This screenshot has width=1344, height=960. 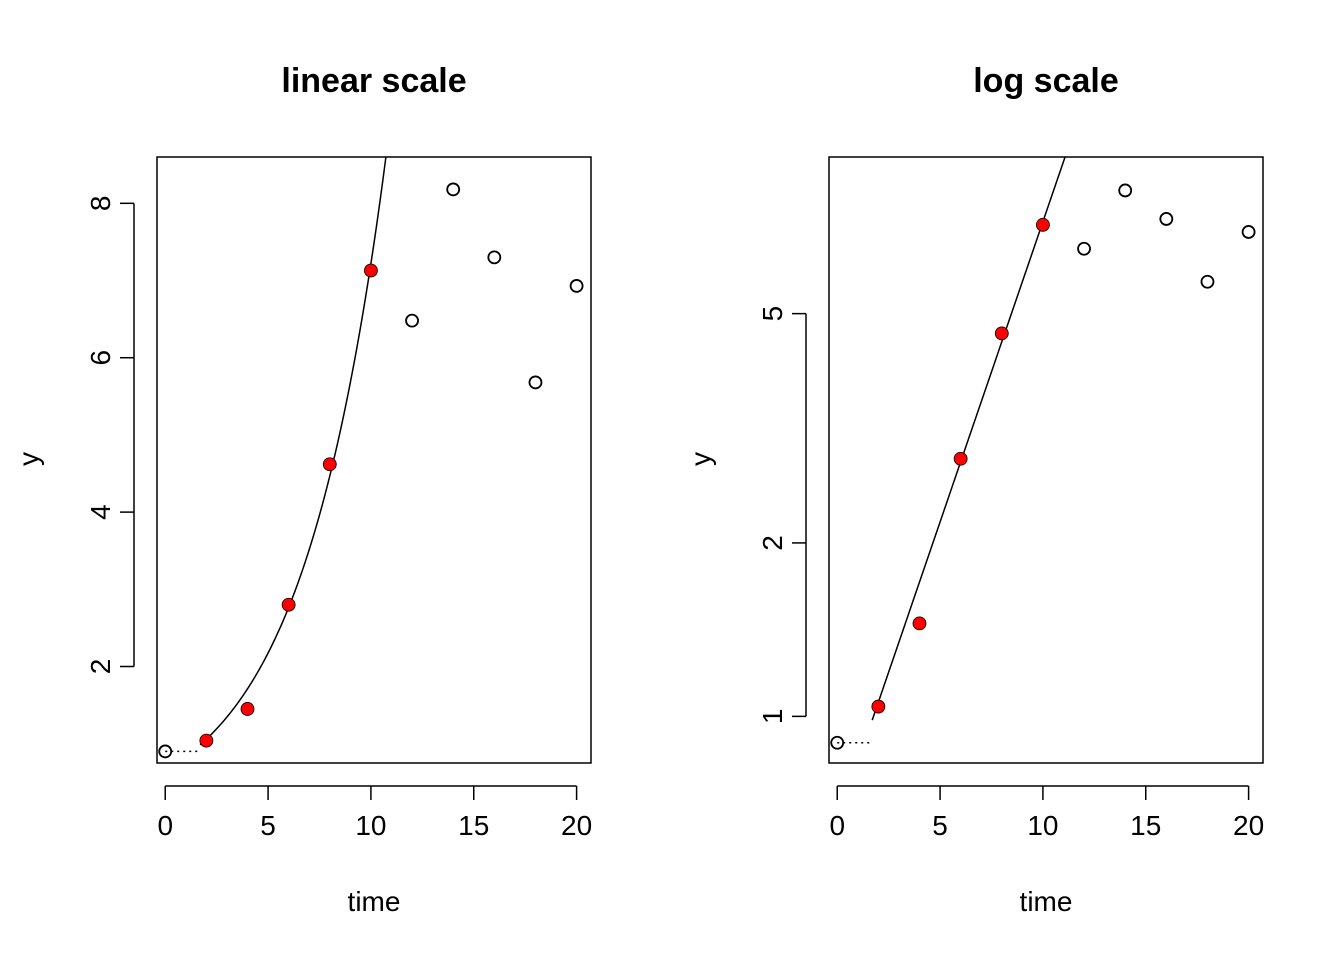 I want to click on y-tick-label: 5, so click(x=772, y=314).